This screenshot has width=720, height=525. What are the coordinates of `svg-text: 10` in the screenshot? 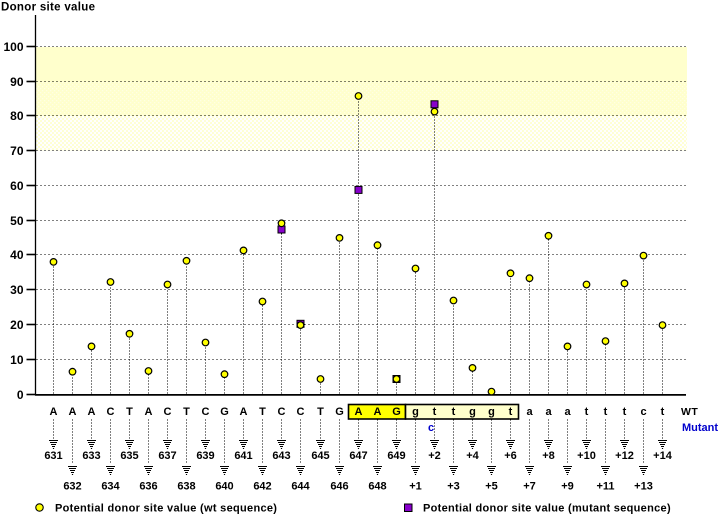 It's located at (17, 360).